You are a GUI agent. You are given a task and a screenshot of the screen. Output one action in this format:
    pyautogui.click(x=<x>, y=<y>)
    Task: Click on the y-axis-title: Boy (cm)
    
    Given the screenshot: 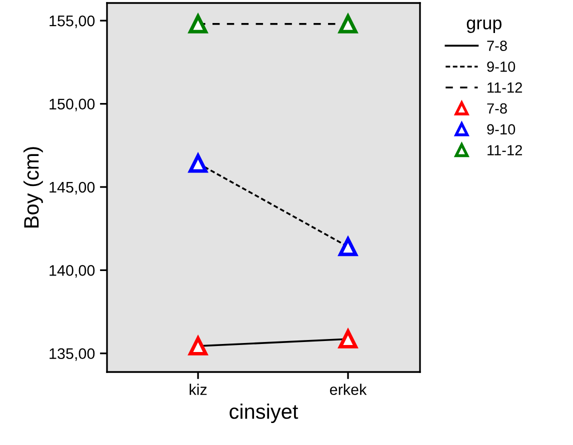 What is the action you would take?
    pyautogui.click(x=33, y=187)
    